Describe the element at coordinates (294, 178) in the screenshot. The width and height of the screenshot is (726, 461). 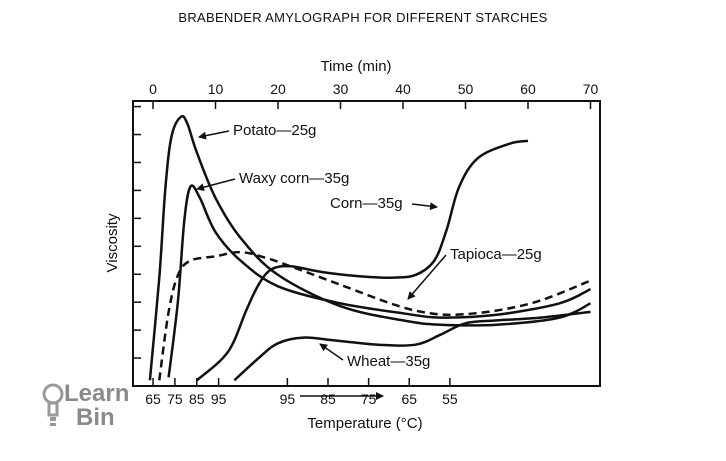
I see `series-label-waxy-corn: Waxy corn—35g` at that location.